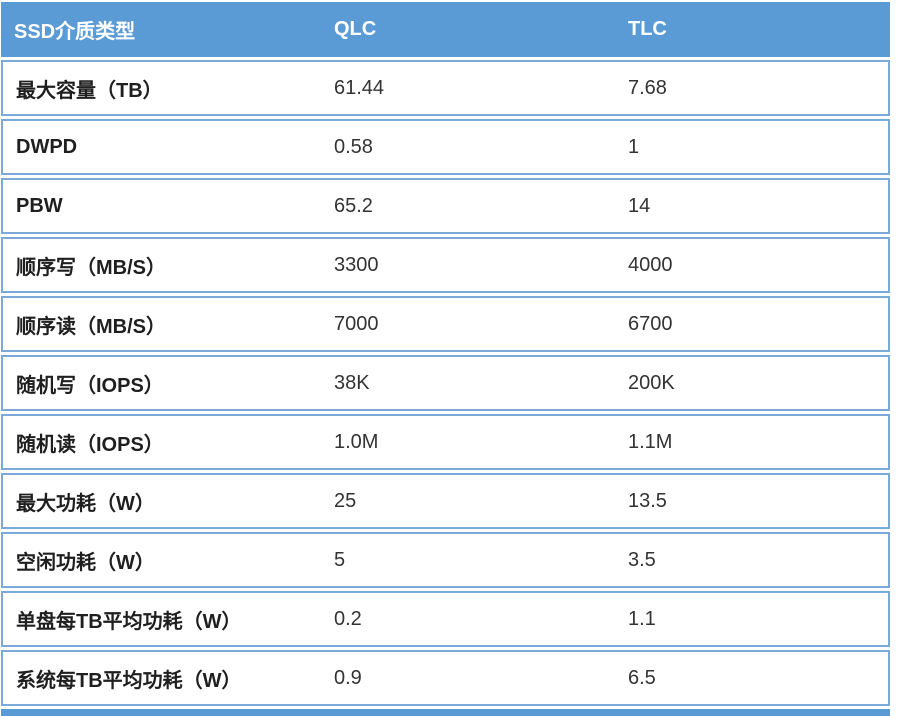  Describe the element at coordinates (634, 146) in the screenshot. I see `tlc-value: 1` at that location.